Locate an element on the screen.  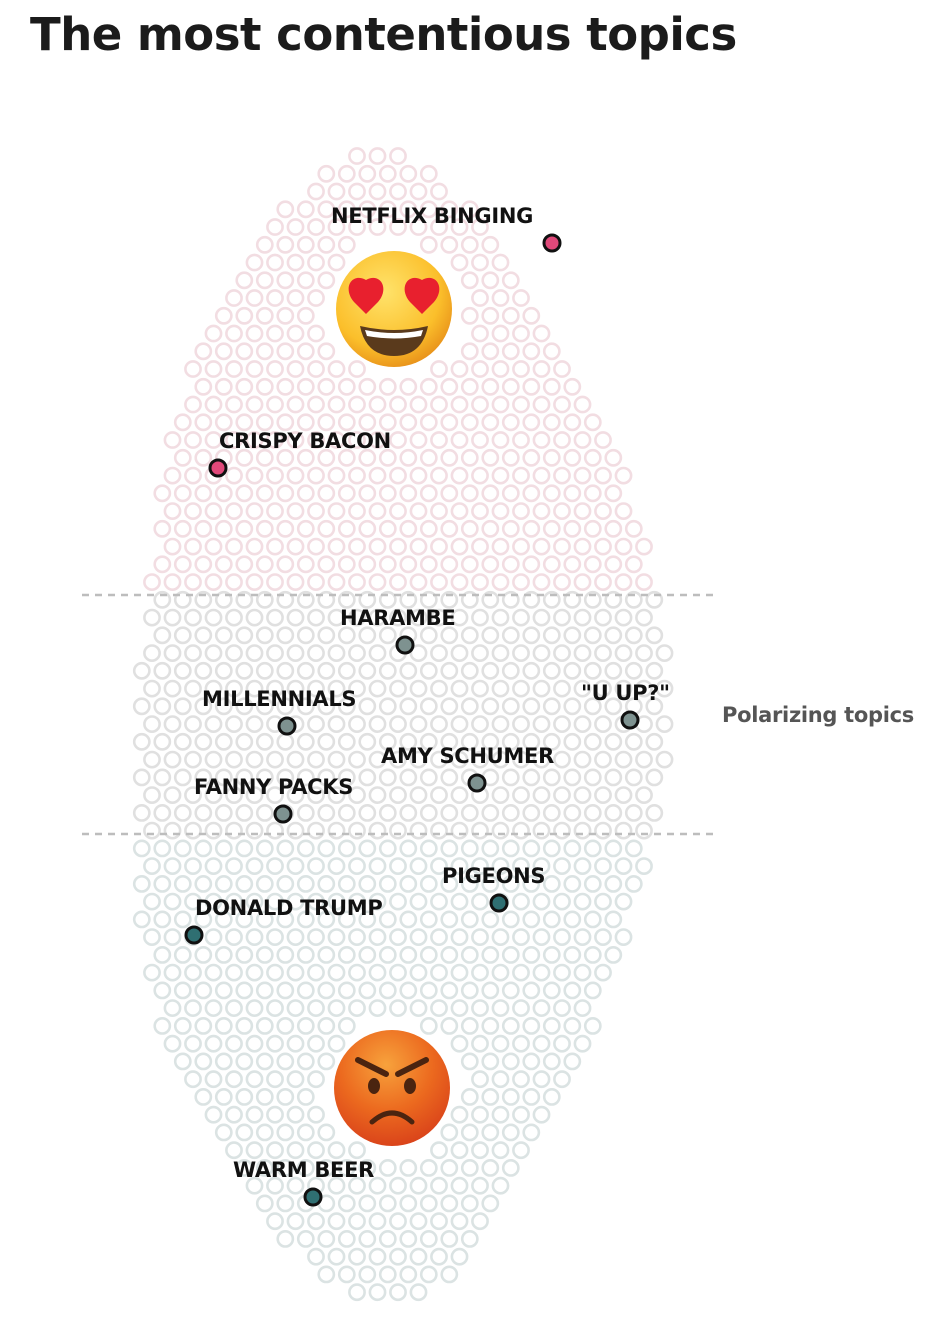
point-amy-schumer is located at coordinates (477, 783).